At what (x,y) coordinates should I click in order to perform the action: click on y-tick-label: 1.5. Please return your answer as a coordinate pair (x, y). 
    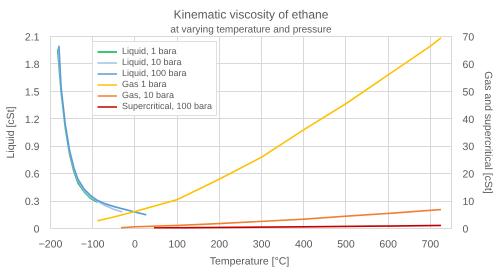
    Looking at the image, I should click on (32, 92).